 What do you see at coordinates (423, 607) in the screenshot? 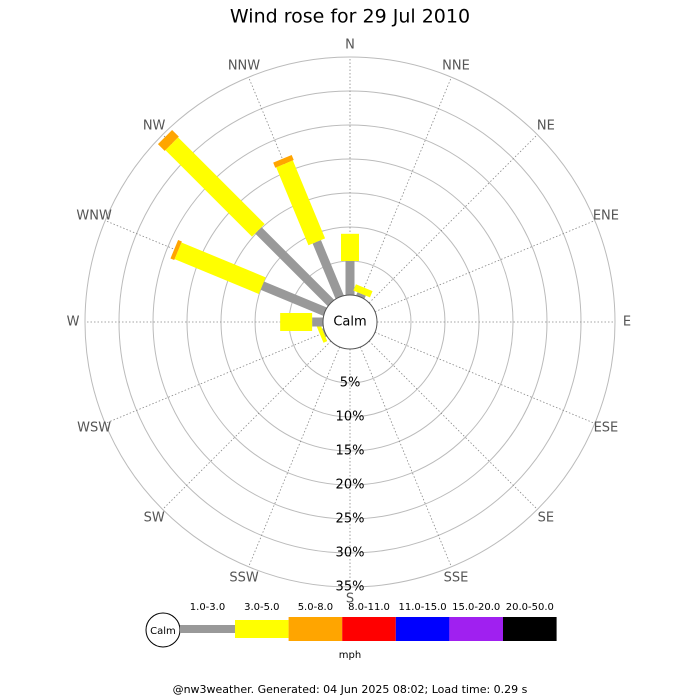
I see `legend-label: 11.0-15.0` at bounding box center [423, 607].